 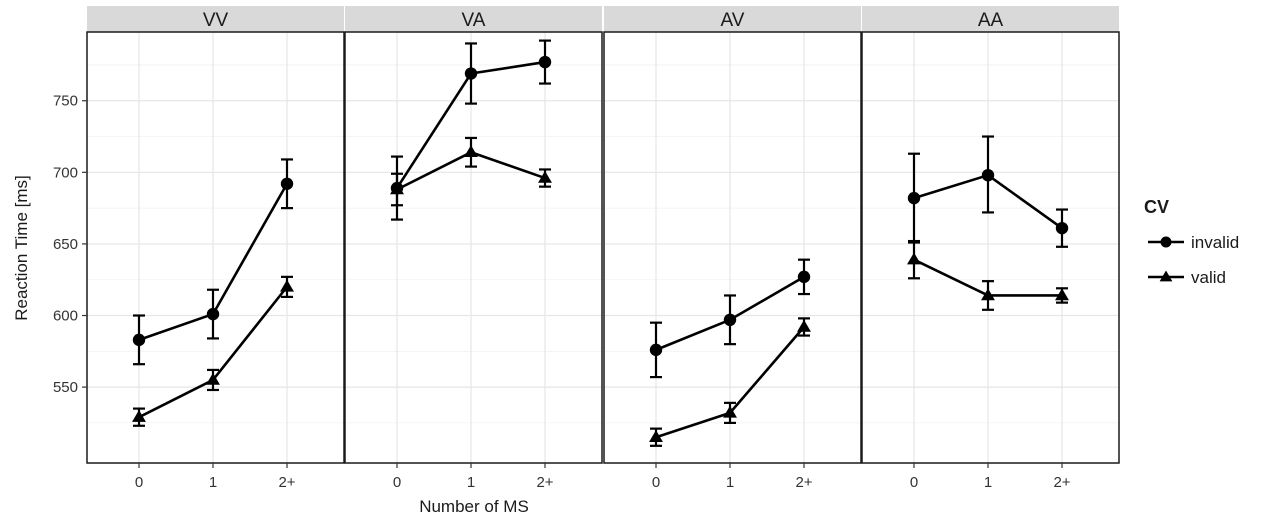 I want to click on legend: CV invalid valid, so click(x=1191, y=242).